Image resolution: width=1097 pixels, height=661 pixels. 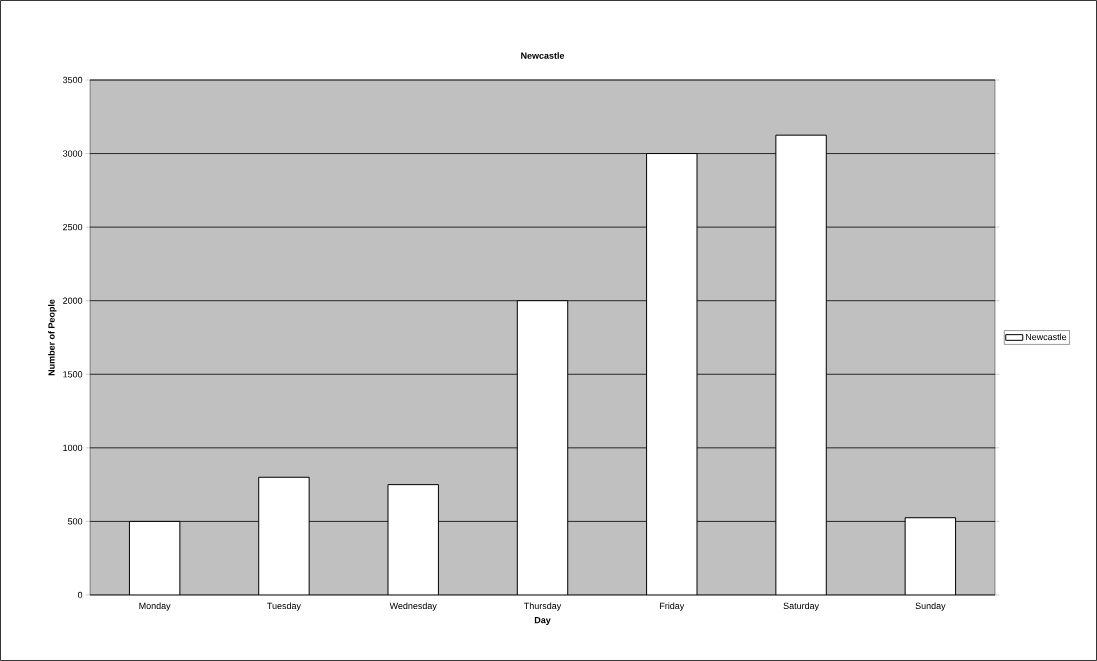 What do you see at coordinates (543, 55) in the screenshot?
I see `chart-title: Newcastle` at bounding box center [543, 55].